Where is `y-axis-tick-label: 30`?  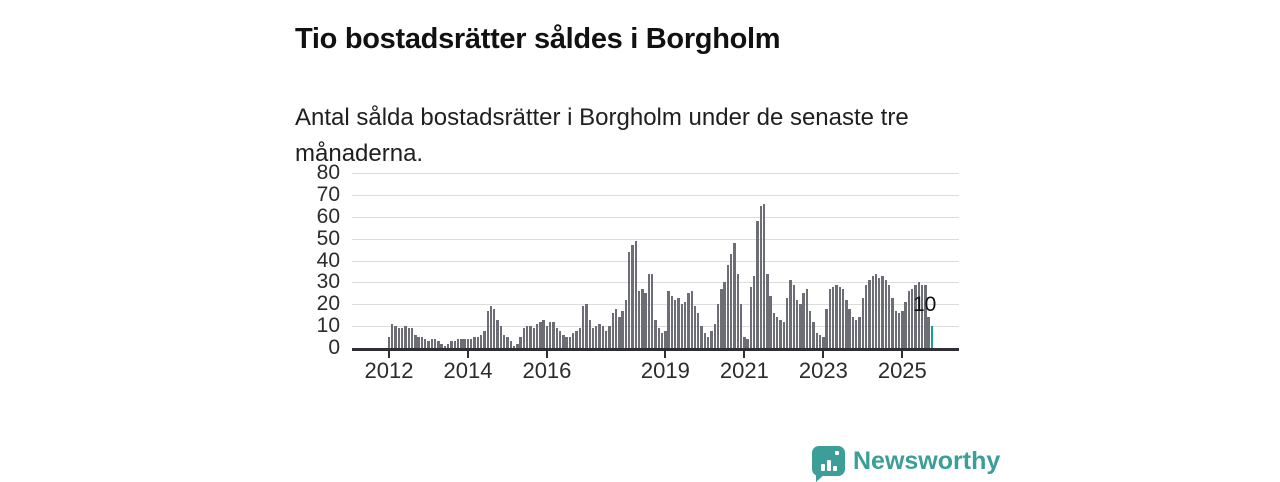
y-axis-tick-label: 30 is located at coordinates (328, 282).